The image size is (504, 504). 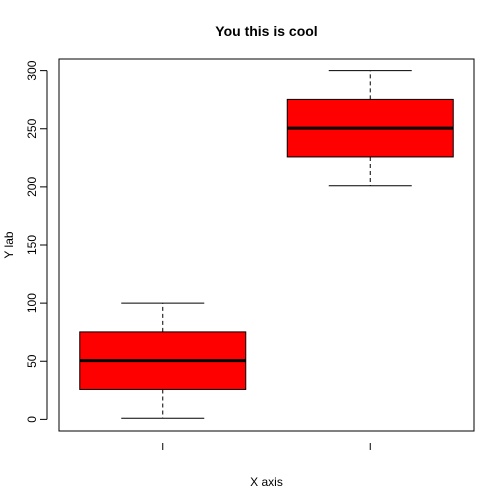 I want to click on y-axis: 0 50 100 150 200 250 300, so click(x=36, y=241).